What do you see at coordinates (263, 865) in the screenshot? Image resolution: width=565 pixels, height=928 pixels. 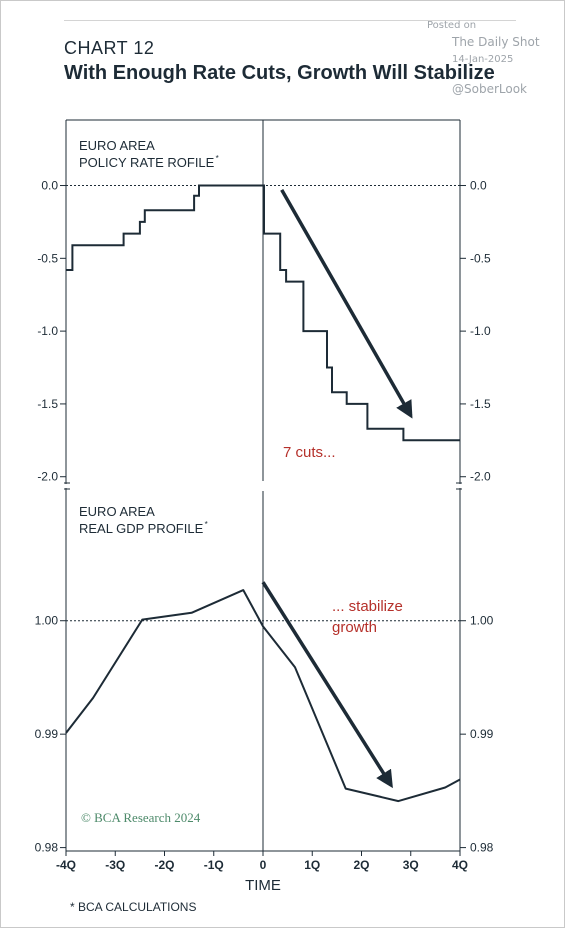 I see `x-tick-label: 0` at bounding box center [263, 865].